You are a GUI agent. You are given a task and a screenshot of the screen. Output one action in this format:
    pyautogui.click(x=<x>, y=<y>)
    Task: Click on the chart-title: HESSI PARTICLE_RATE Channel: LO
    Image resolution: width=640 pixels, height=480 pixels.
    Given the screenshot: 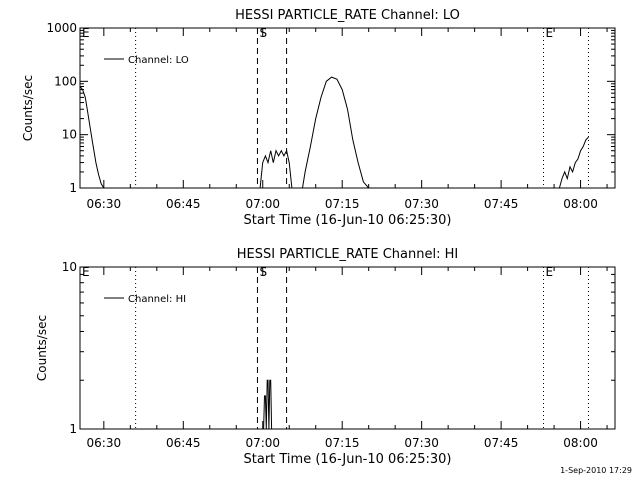 What is the action you would take?
    pyautogui.click(x=347, y=15)
    